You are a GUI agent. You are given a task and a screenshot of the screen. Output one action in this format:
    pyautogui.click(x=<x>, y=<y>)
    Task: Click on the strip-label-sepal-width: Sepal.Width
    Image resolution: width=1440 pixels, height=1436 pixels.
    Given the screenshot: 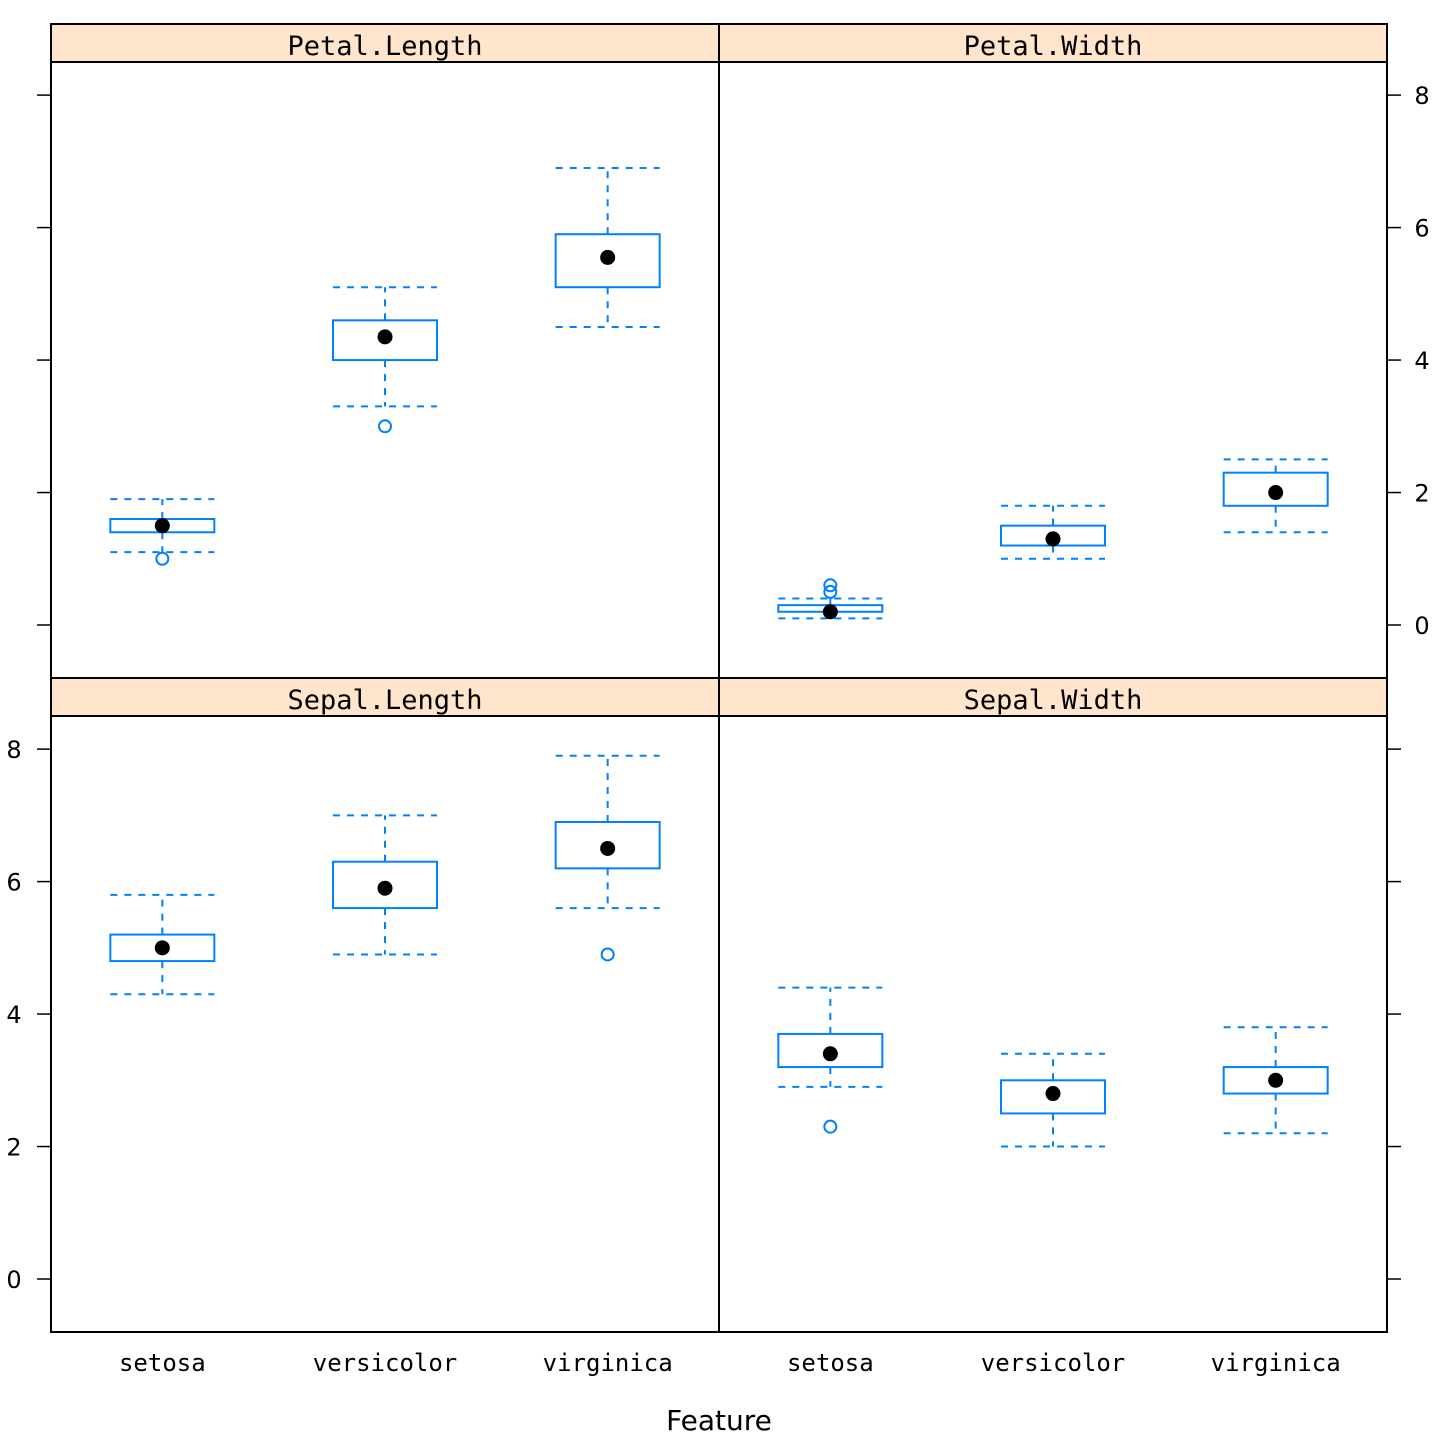 What is the action you would take?
    pyautogui.click(x=1053, y=700)
    